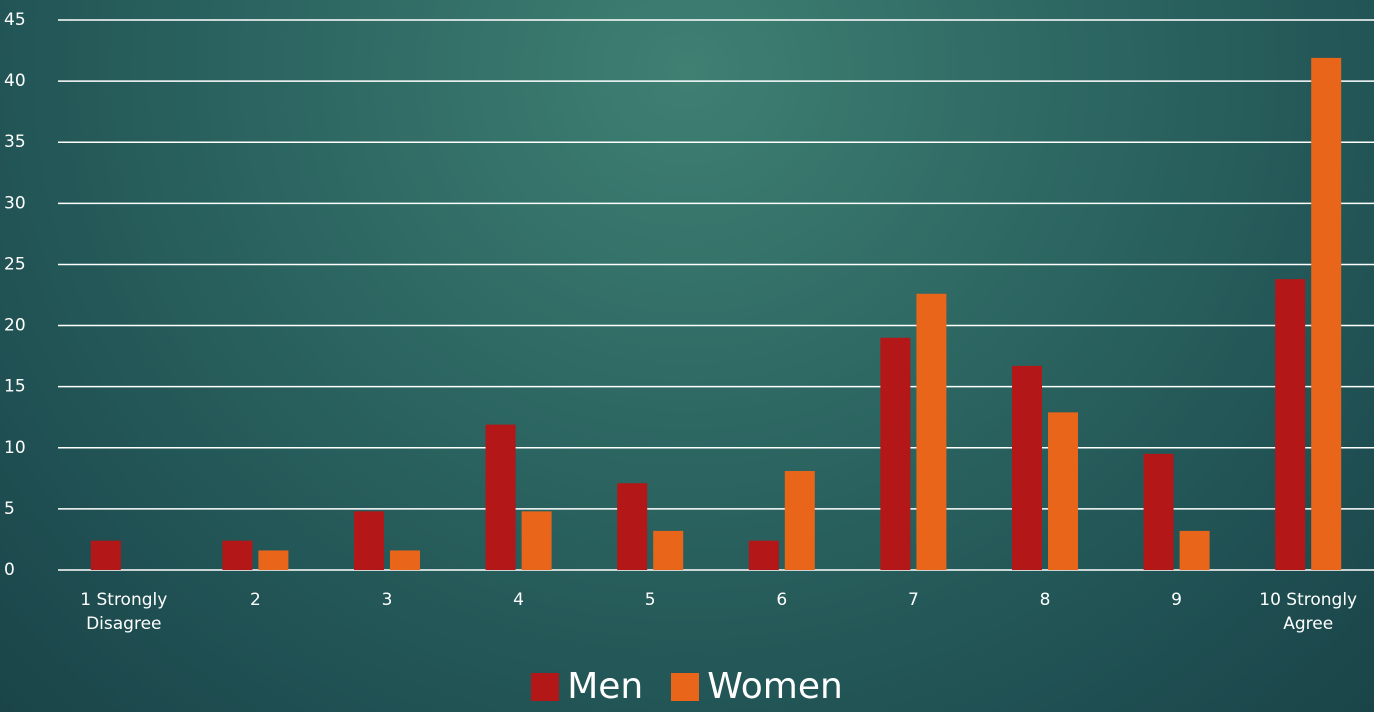 The width and height of the screenshot is (1374, 712). Describe the element at coordinates (913, 600) in the screenshot. I see `x-tick-label: 7` at that location.